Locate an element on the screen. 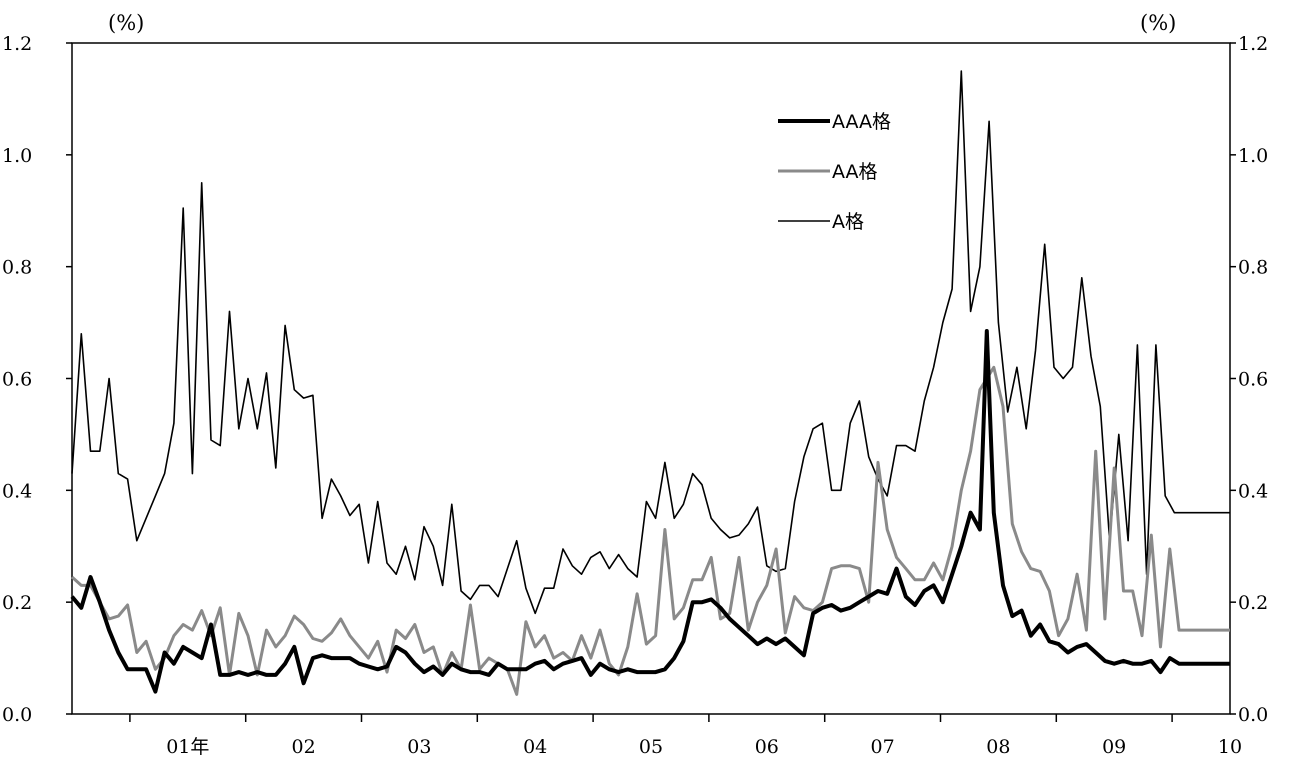 This screenshot has height=760, width=1295. legend-label: A格 is located at coordinates (848, 222).